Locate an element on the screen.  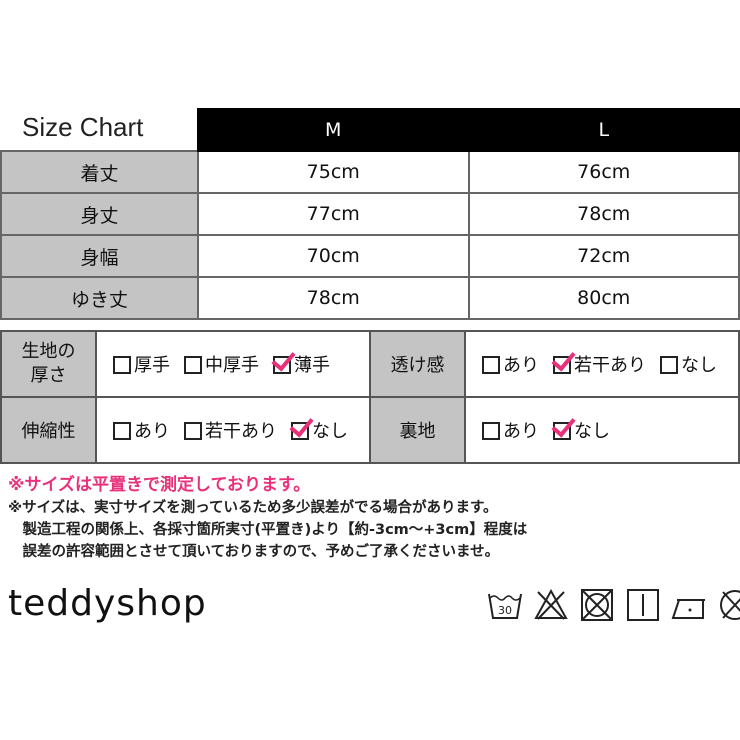
no-dry-clean-icon is located at coordinates (730, 605).